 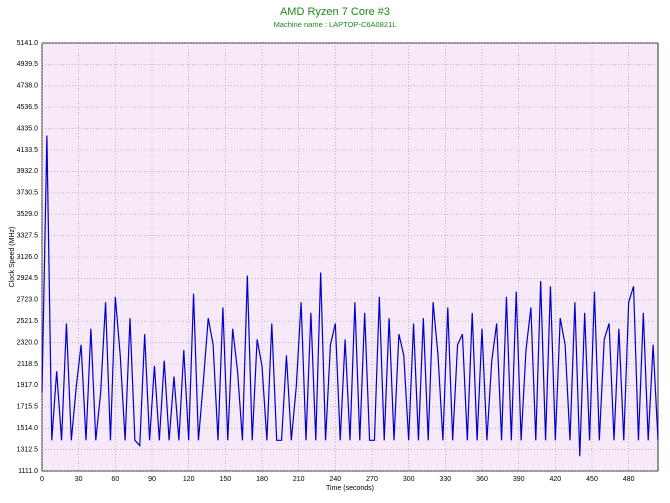 What do you see at coordinates (27, 364) in the screenshot?
I see `y-tick-label: 2118.5` at bounding box center [27, 364].